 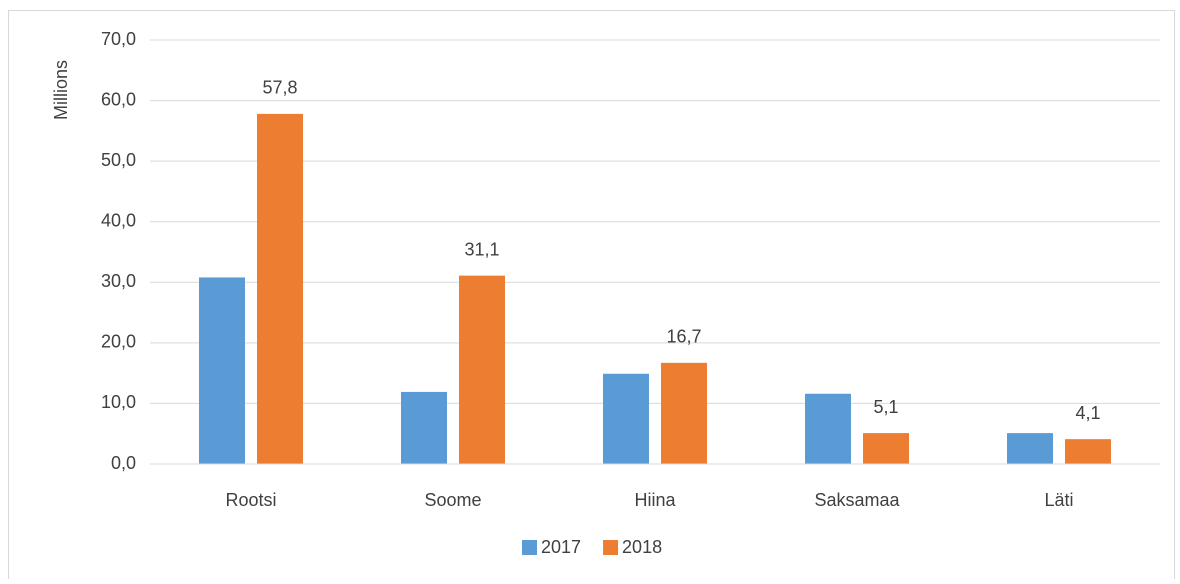 I want to click on data-label: 4,1, so click(x=1087, y=413).